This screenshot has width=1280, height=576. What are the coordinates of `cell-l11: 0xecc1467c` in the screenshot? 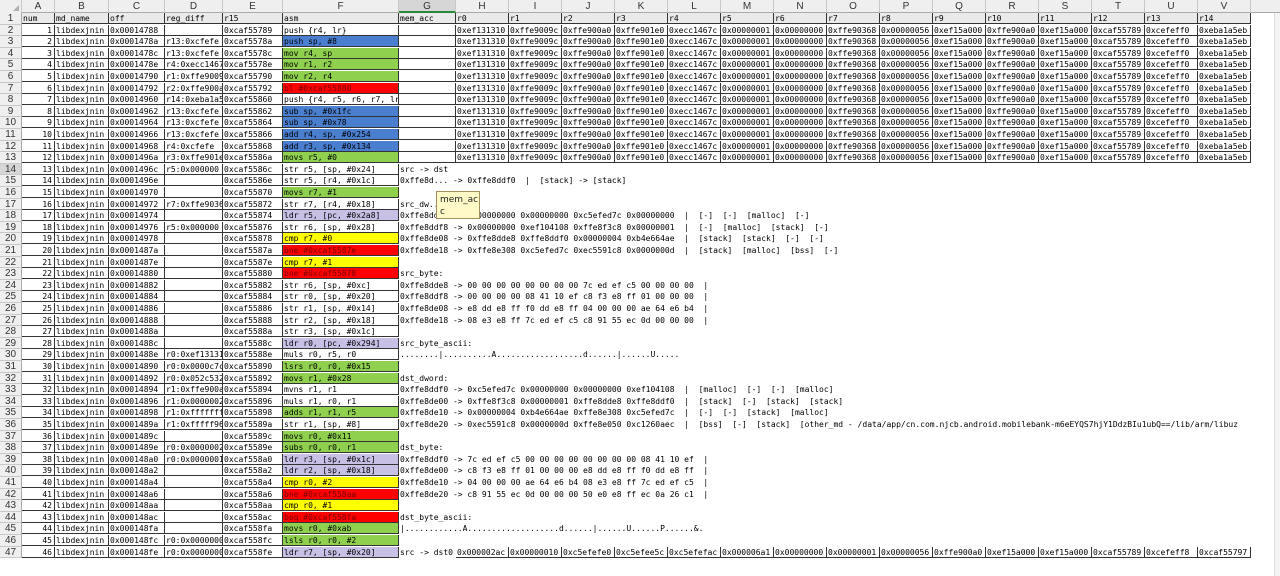 It's located at (694, 134).